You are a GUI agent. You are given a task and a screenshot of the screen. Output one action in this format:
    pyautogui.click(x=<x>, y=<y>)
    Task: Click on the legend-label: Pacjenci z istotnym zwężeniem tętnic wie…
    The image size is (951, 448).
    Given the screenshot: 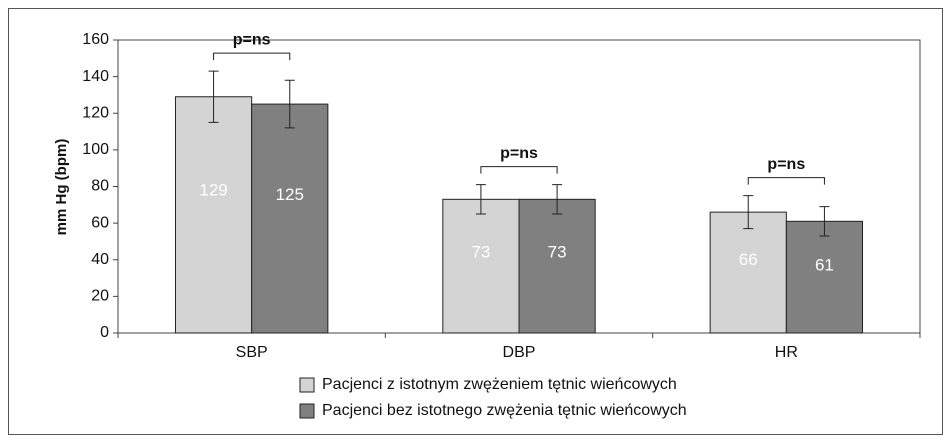 What is the action you would take?
    pyautogui.click(x=499, y=384)
    